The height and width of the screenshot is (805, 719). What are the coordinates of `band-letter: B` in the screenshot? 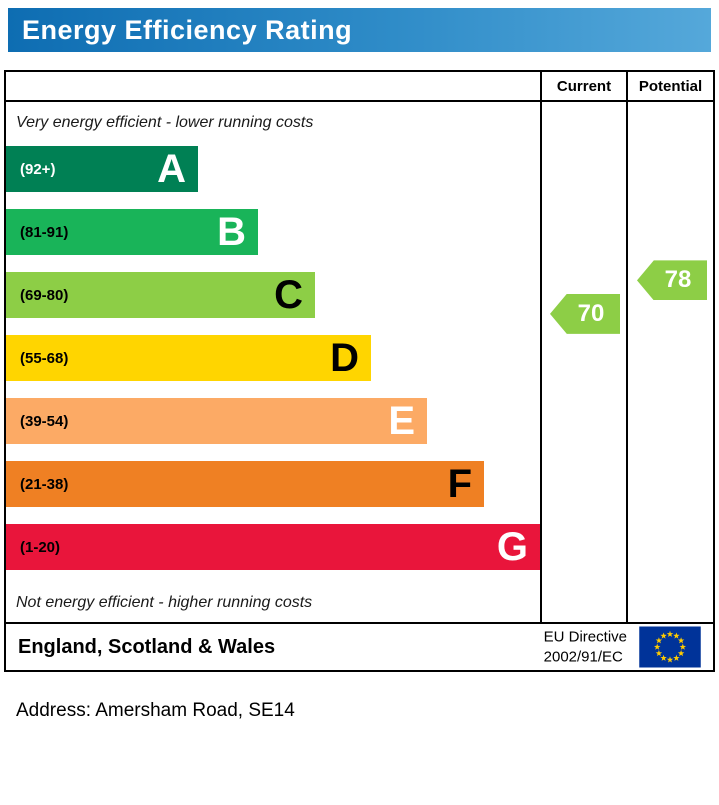 It's located at (231, 232).